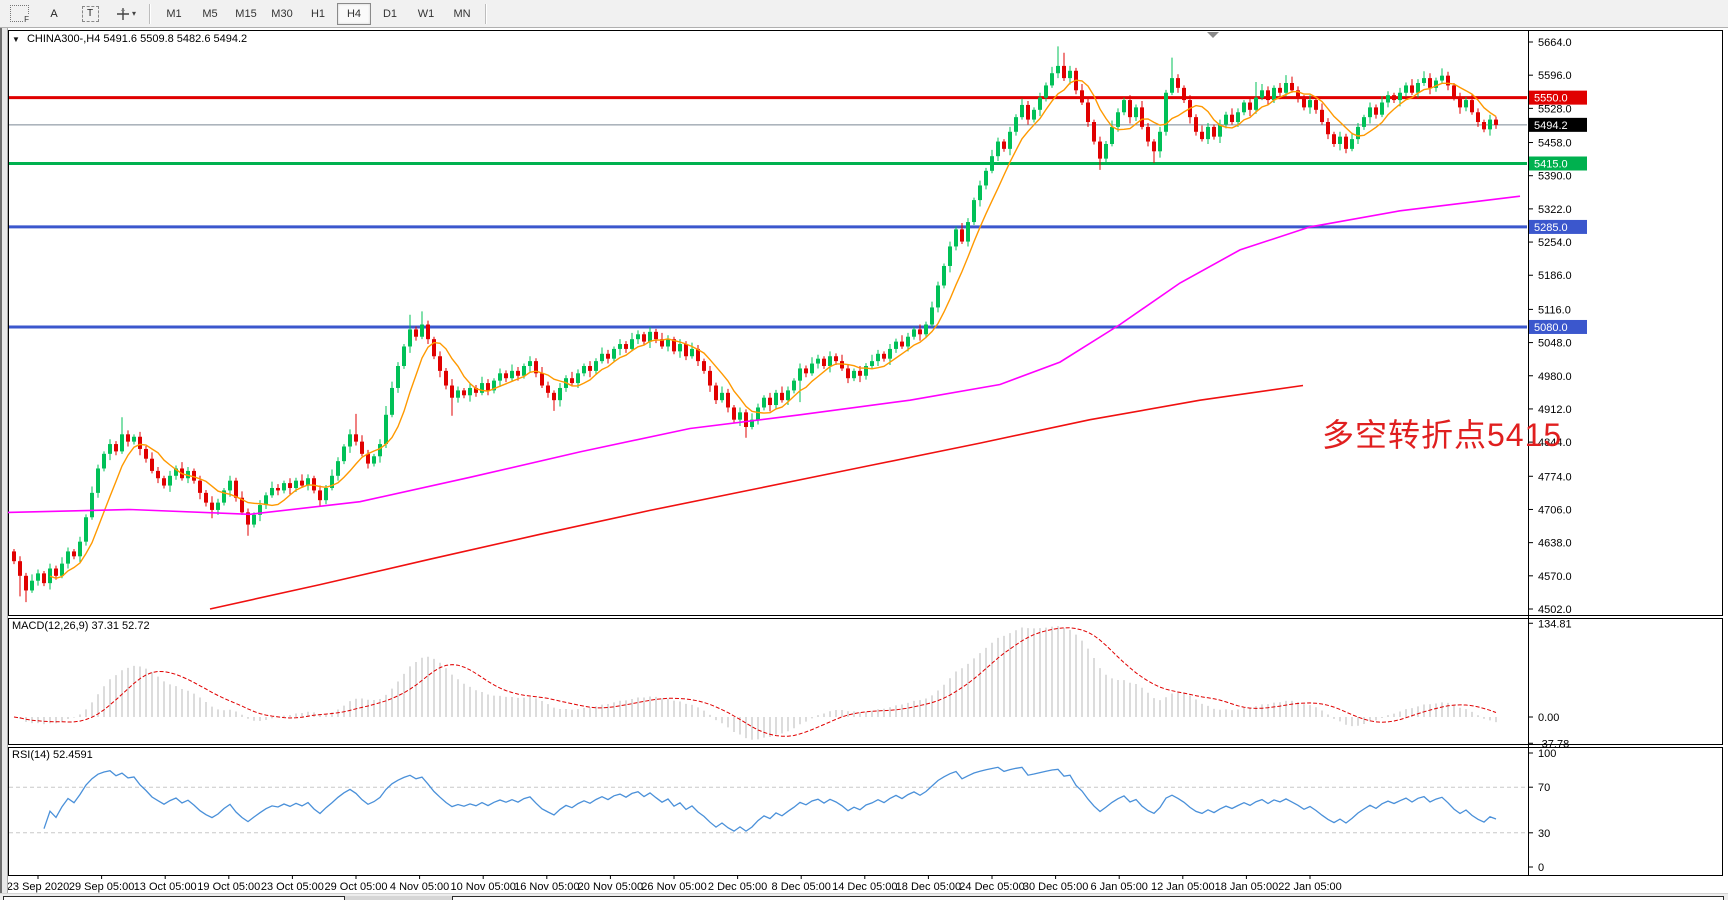  Describe the element at coordinates (546, 887) in the screenshot. I see `svg-text: 16 Nov 05:00` at that location.